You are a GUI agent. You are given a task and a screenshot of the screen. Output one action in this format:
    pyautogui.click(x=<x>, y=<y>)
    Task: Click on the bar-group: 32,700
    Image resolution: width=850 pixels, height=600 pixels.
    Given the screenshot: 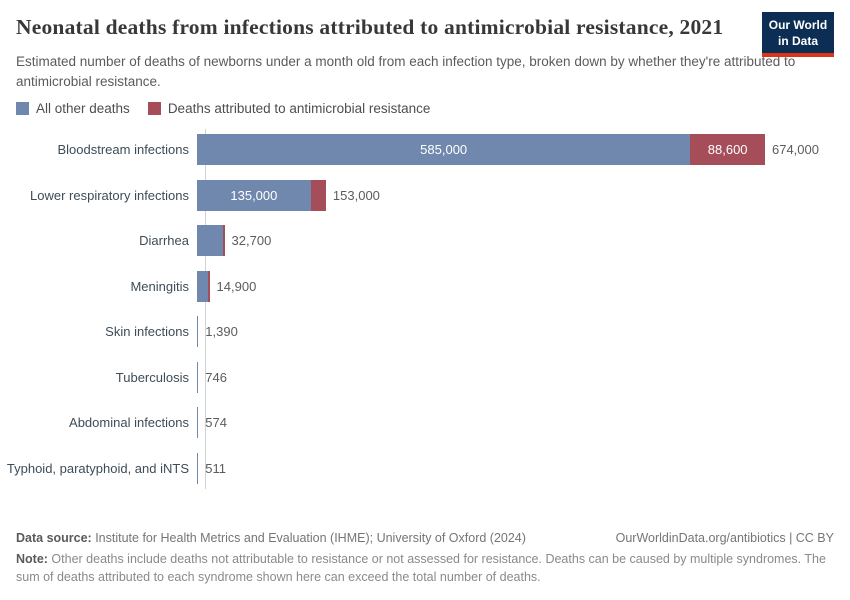 What is the action you would take?
    pyautogui.click(x=234, y=241)
    